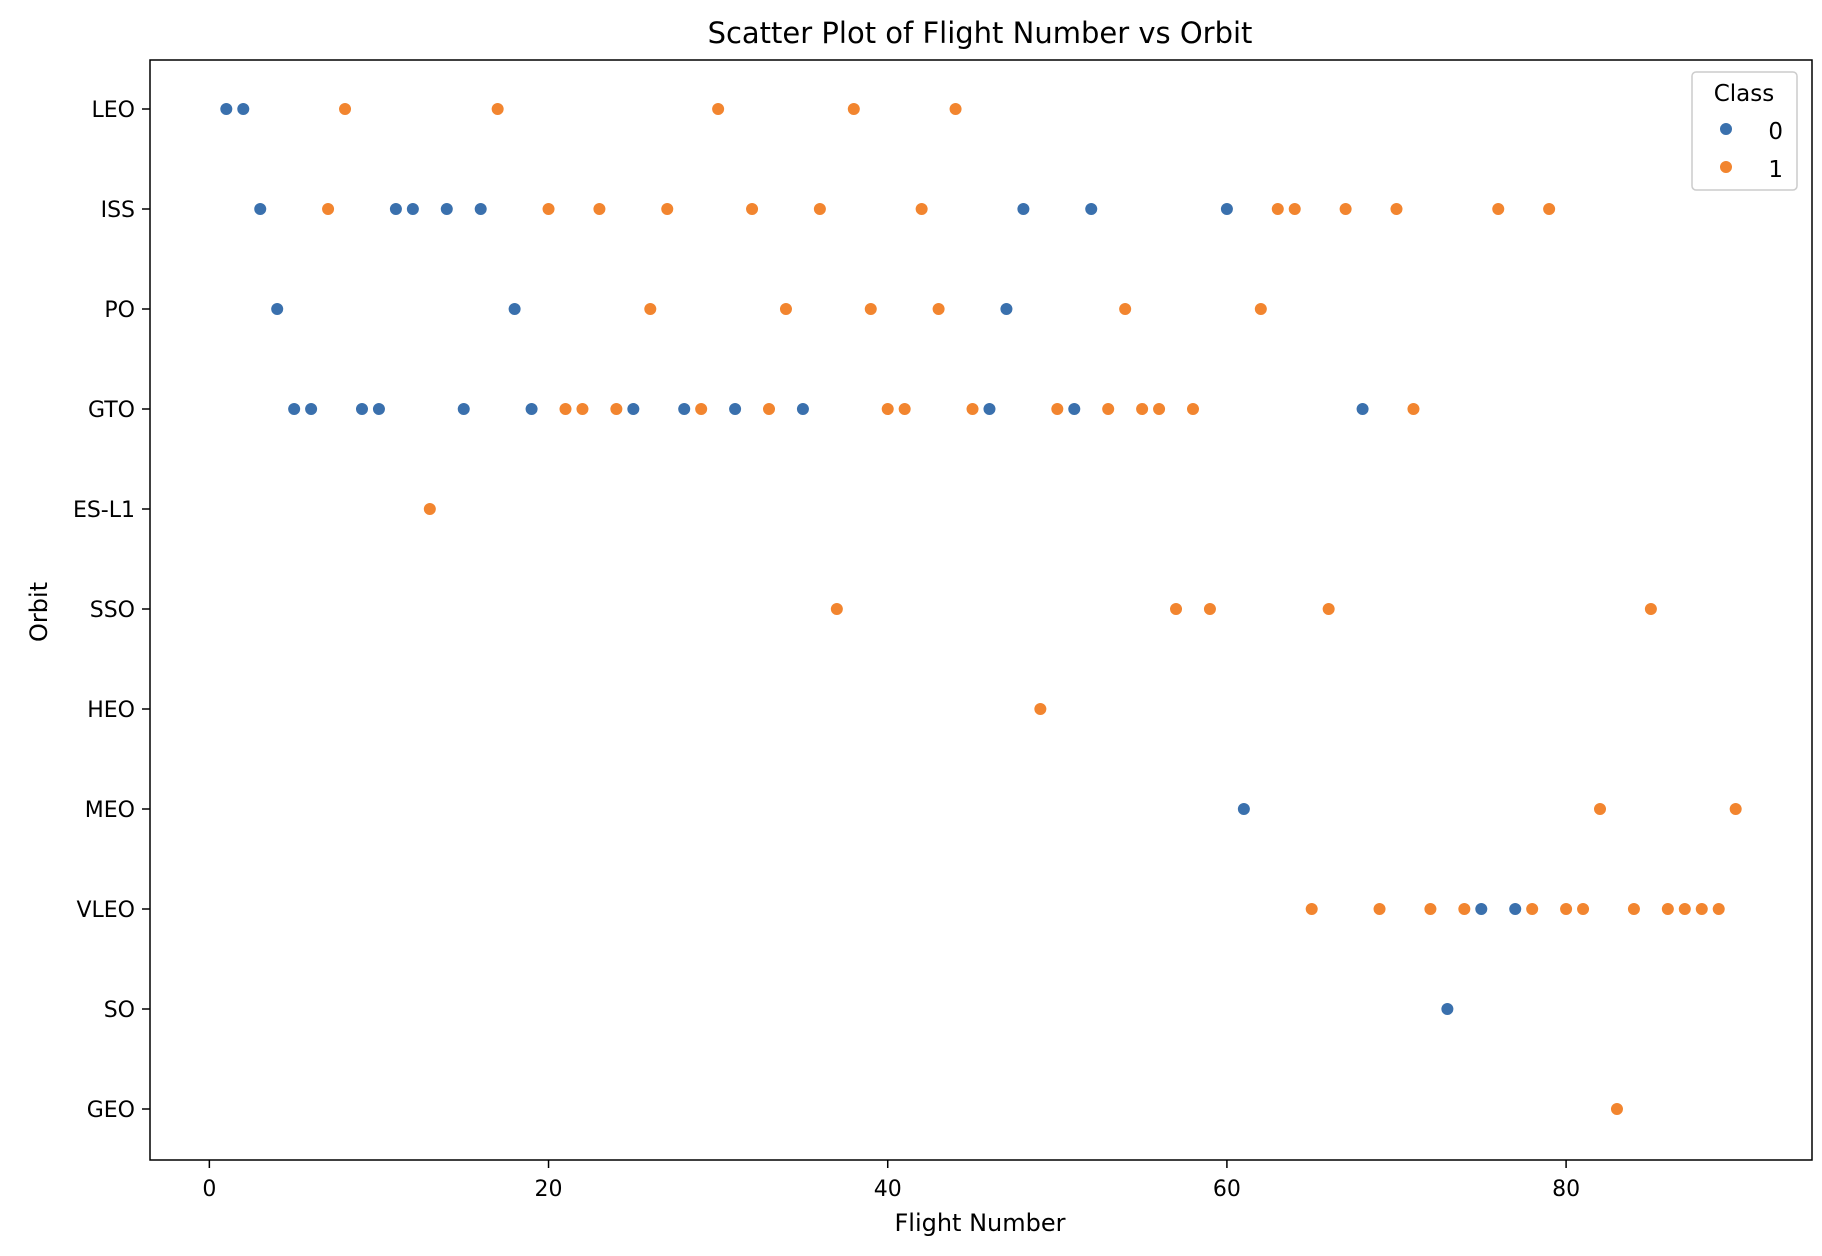 The height and width of the screenshot is (1256, 1822). Describe the element at coordinates (111, 710) in the screenshot. I see `y-tick-label: HEO` at that location.